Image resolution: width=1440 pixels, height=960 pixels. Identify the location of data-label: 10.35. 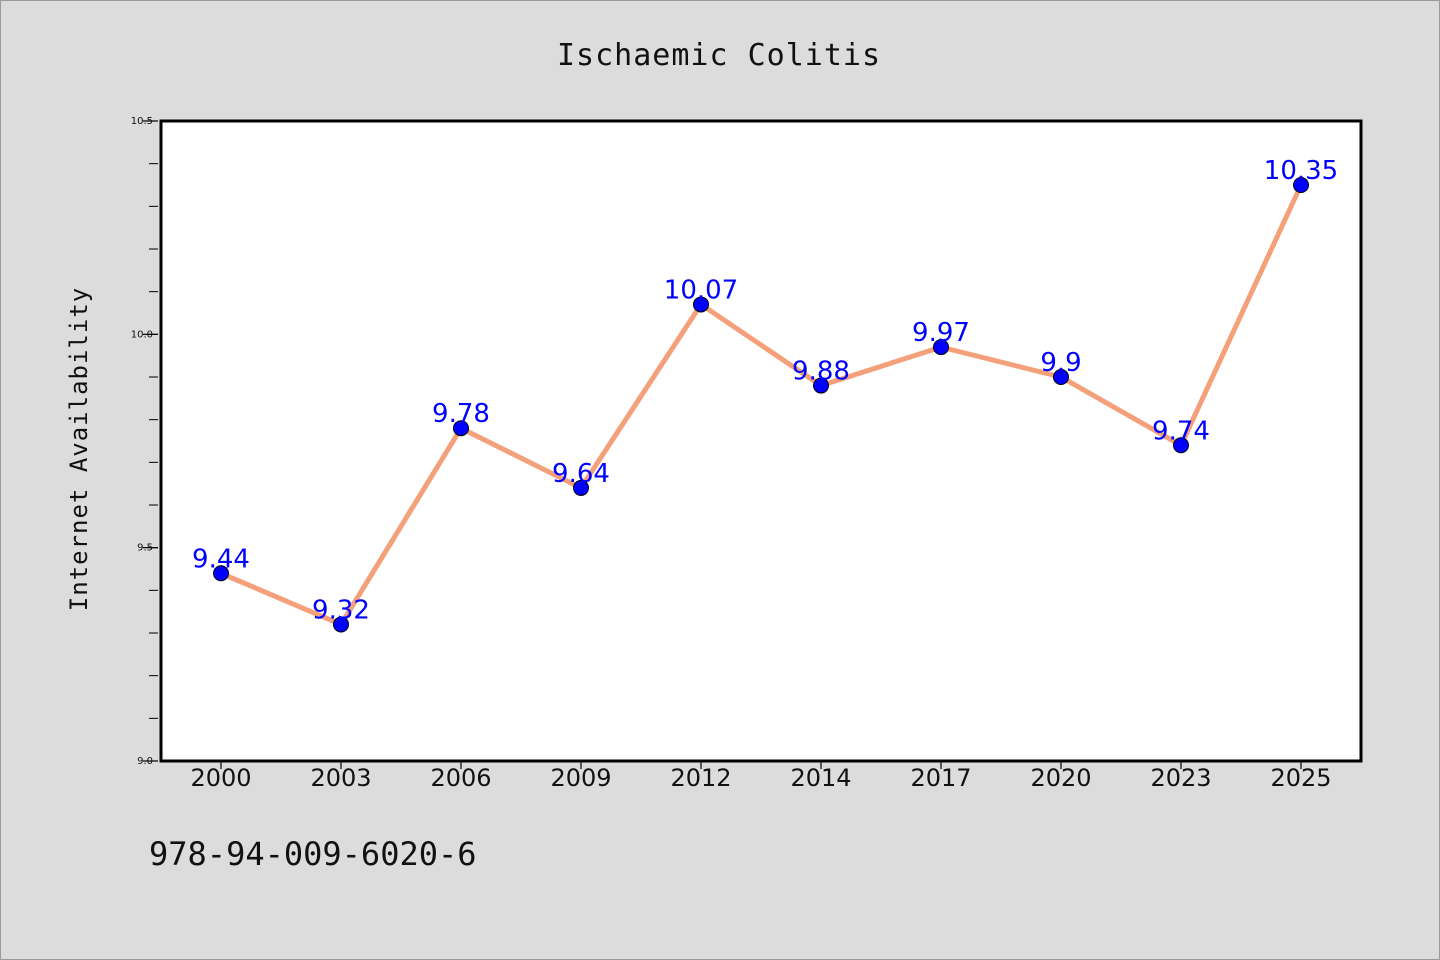
(1301, 171).